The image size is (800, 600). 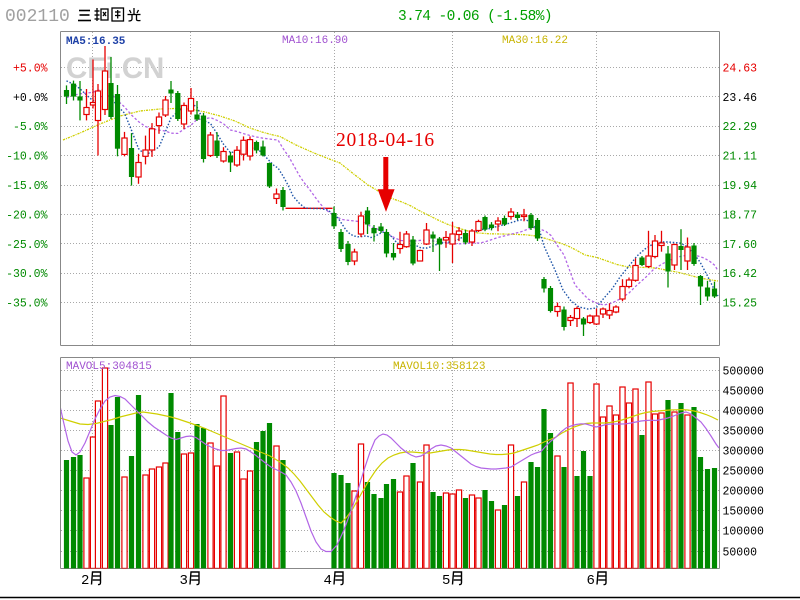 What do you see at coordinates (744, 392) in the screenshot?
I see `svg-text: 450000` at bounding box center [744, 392].